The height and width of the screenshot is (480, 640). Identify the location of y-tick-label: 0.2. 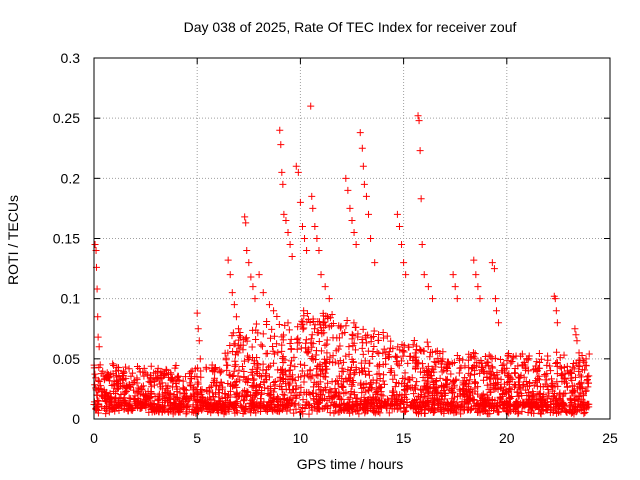
(71, 178).